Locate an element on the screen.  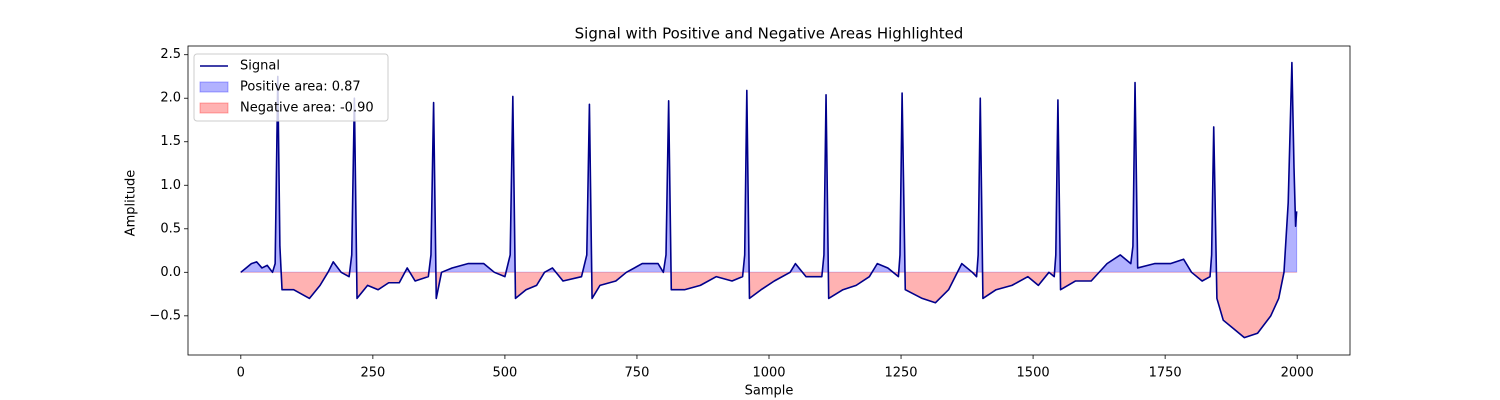
x-tick-label: 250 is located at coordinates (372, 373).